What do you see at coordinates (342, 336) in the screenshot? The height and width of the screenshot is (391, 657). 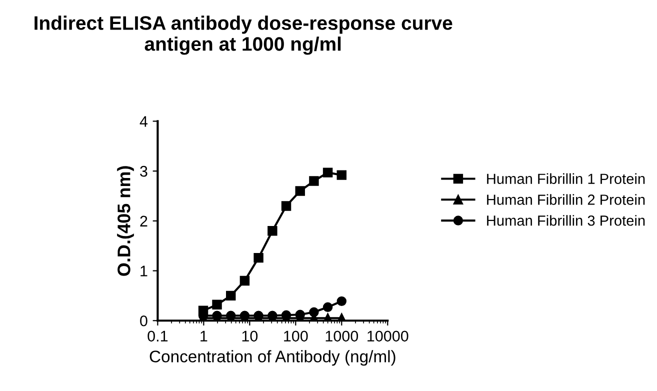 I see `x-tick-label: 1000` at bounding box center [342, 336].